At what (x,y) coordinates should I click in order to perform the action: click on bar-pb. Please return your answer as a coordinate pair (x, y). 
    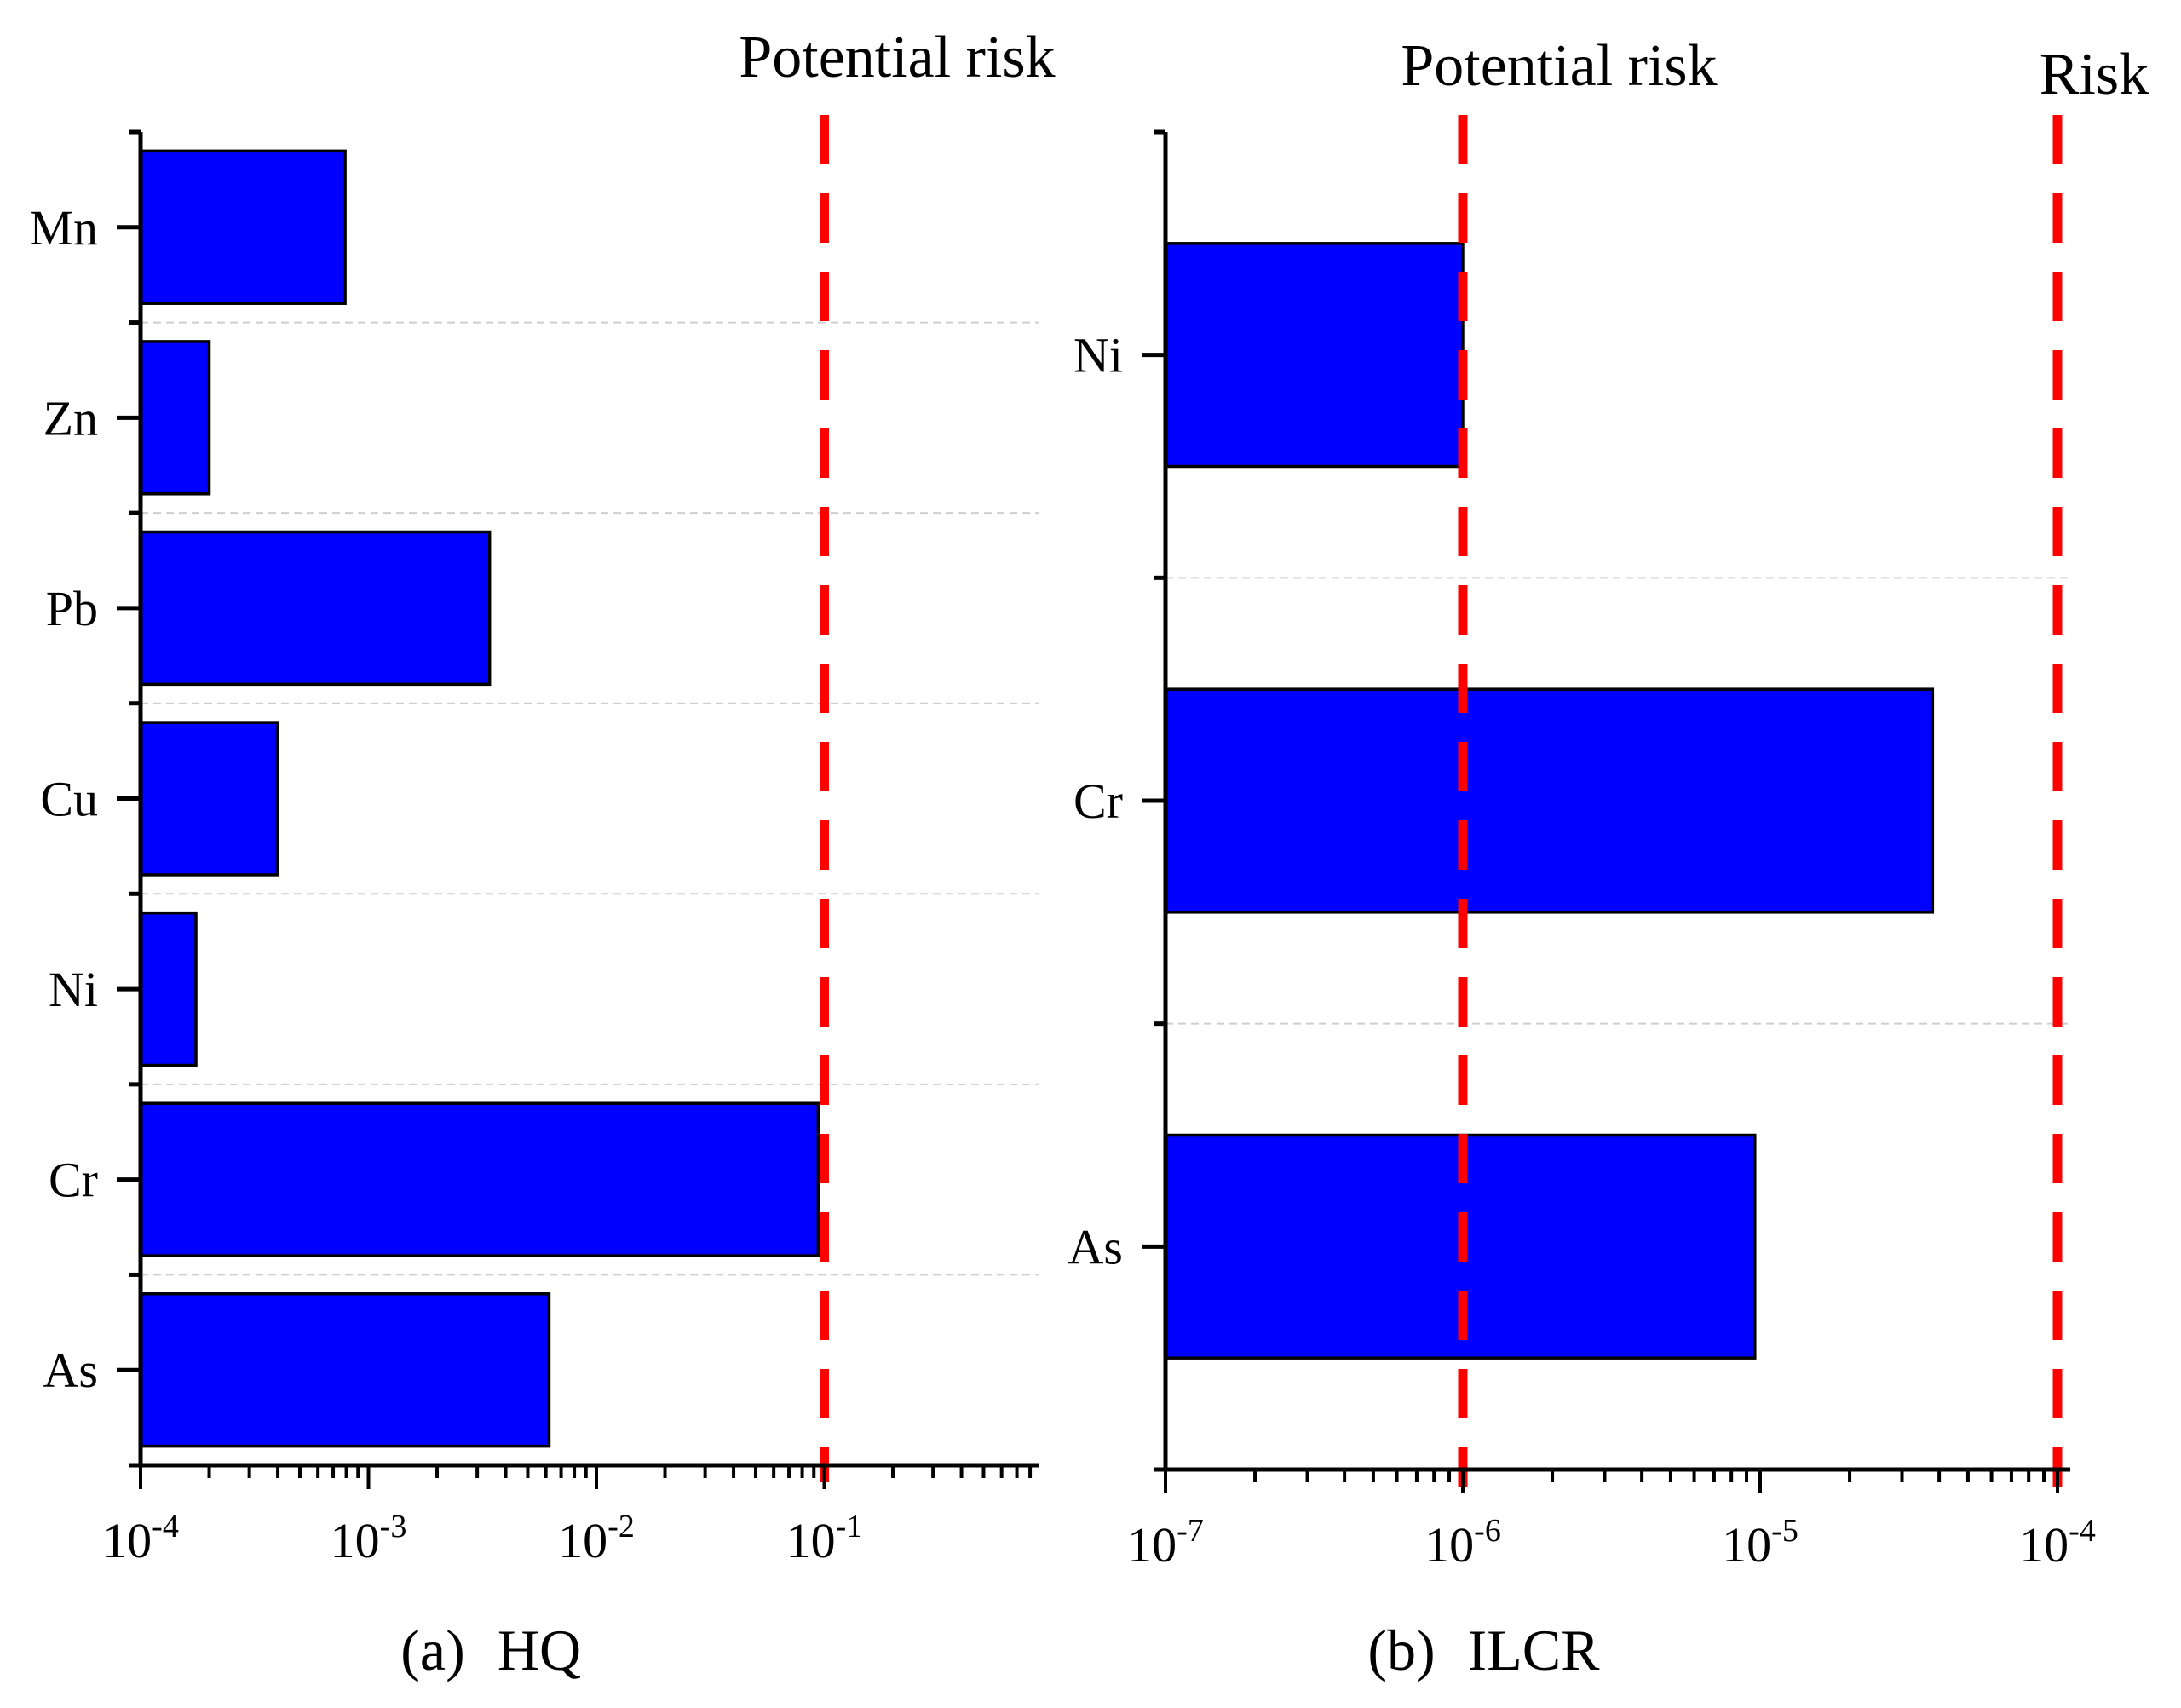
    Looking at the image, I should click on (315, 608).